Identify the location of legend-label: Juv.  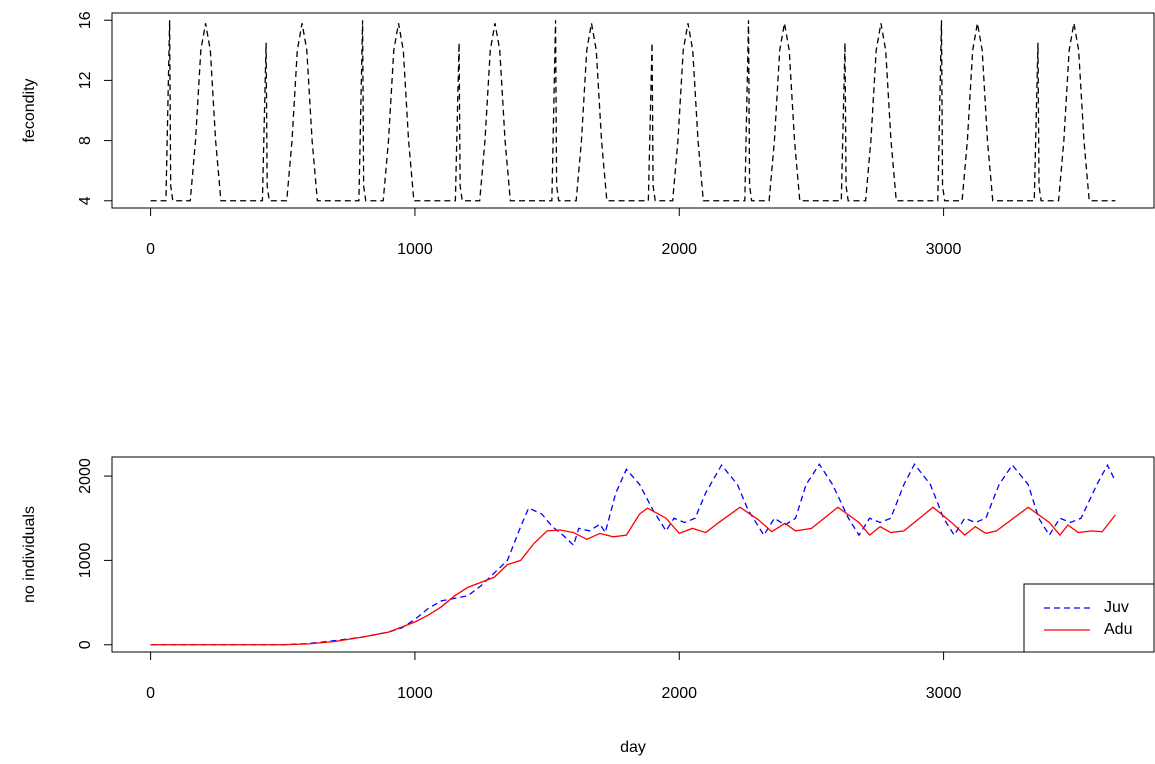
(1116, 607).